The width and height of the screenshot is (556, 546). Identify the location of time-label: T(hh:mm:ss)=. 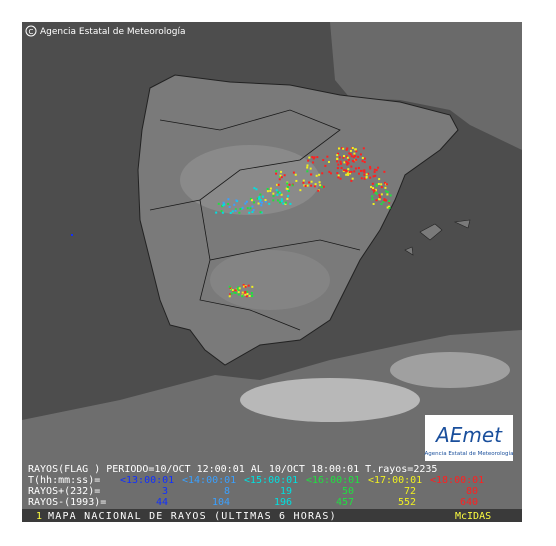
(64, 480).